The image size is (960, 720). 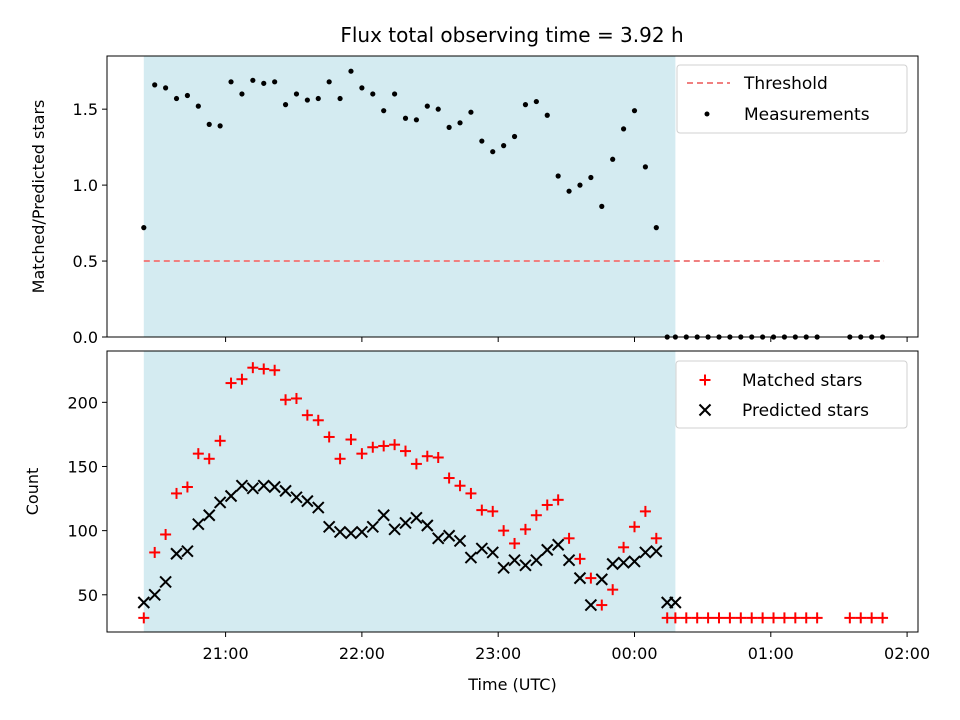 I want to click on predicted-legend-marker-b, so click(x=705, y=410).